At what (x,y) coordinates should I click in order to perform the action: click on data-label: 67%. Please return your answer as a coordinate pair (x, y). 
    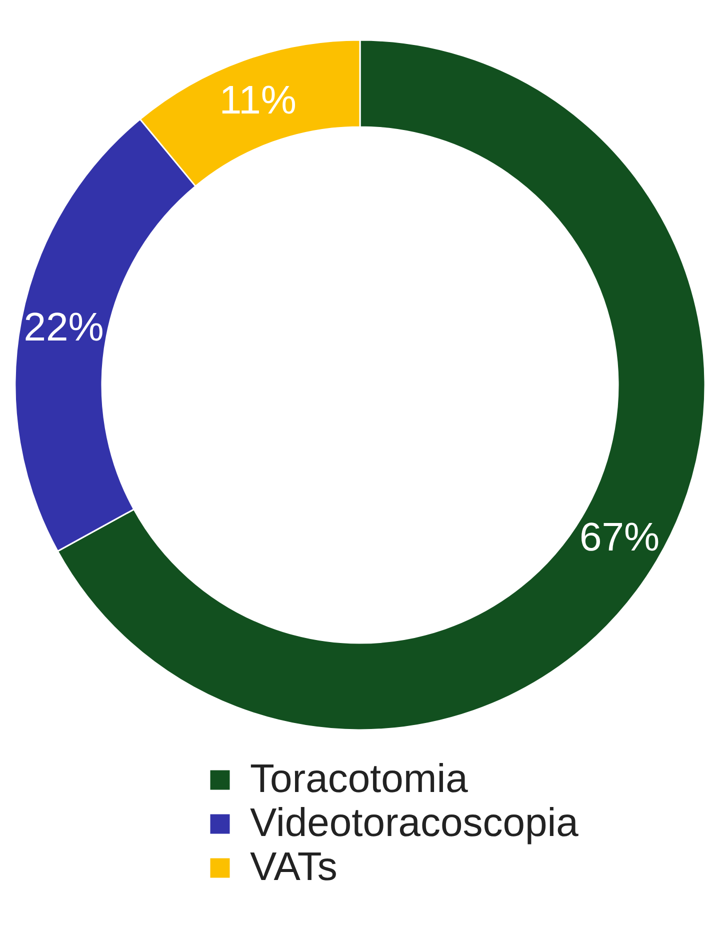
    Looking at the image, I should click on (619, 537).